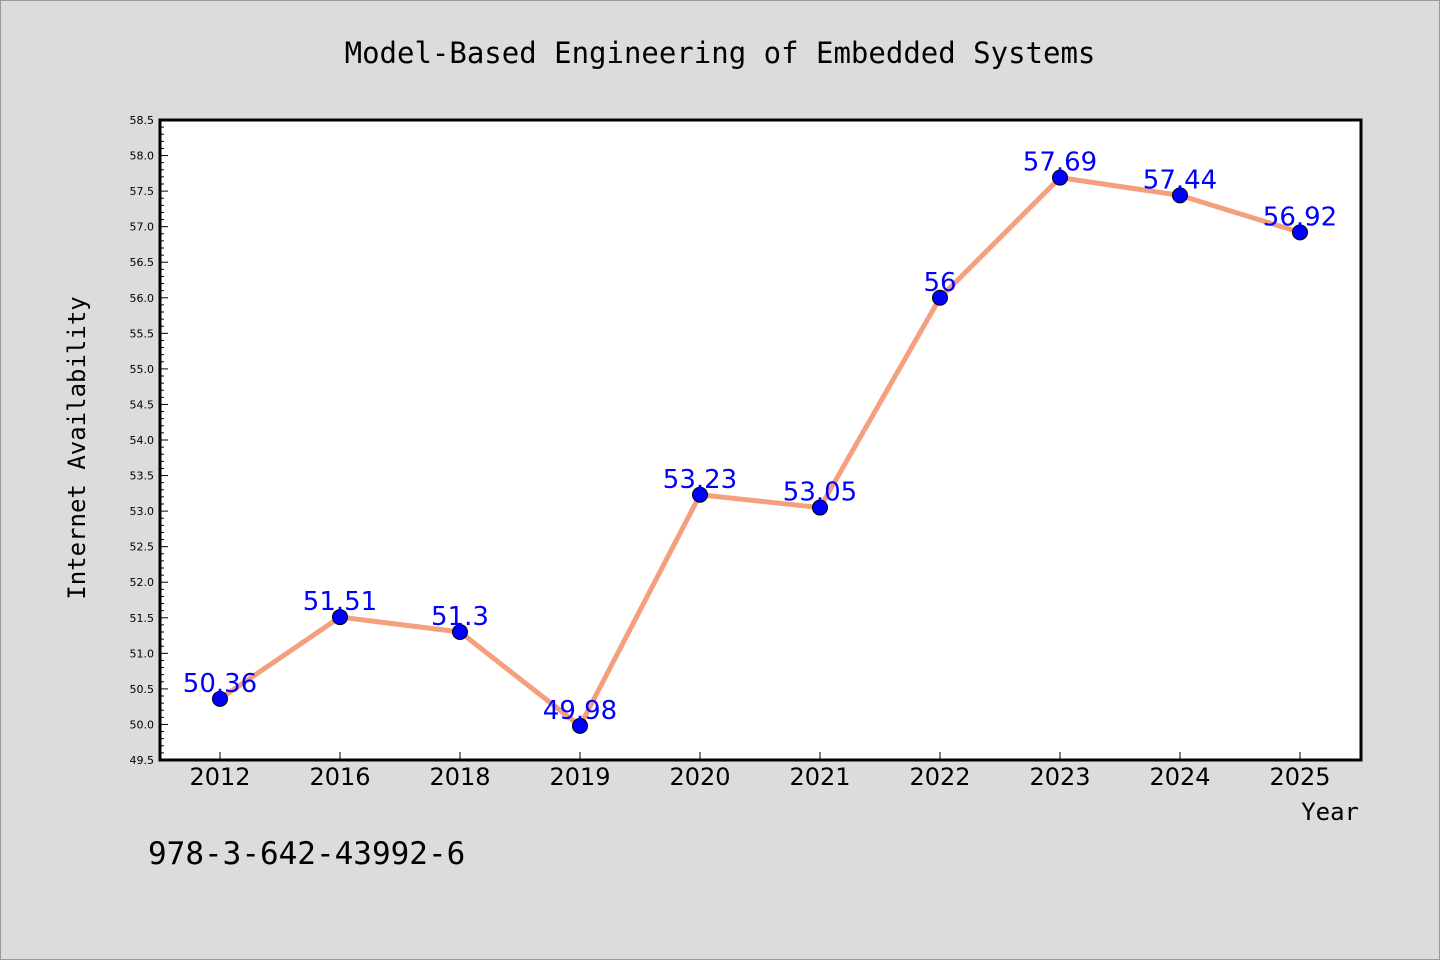  What do you see at coordinates (1060, 163) in the screenshot?
I see `data-label: 57.69` at bounding box center [1060, 163].